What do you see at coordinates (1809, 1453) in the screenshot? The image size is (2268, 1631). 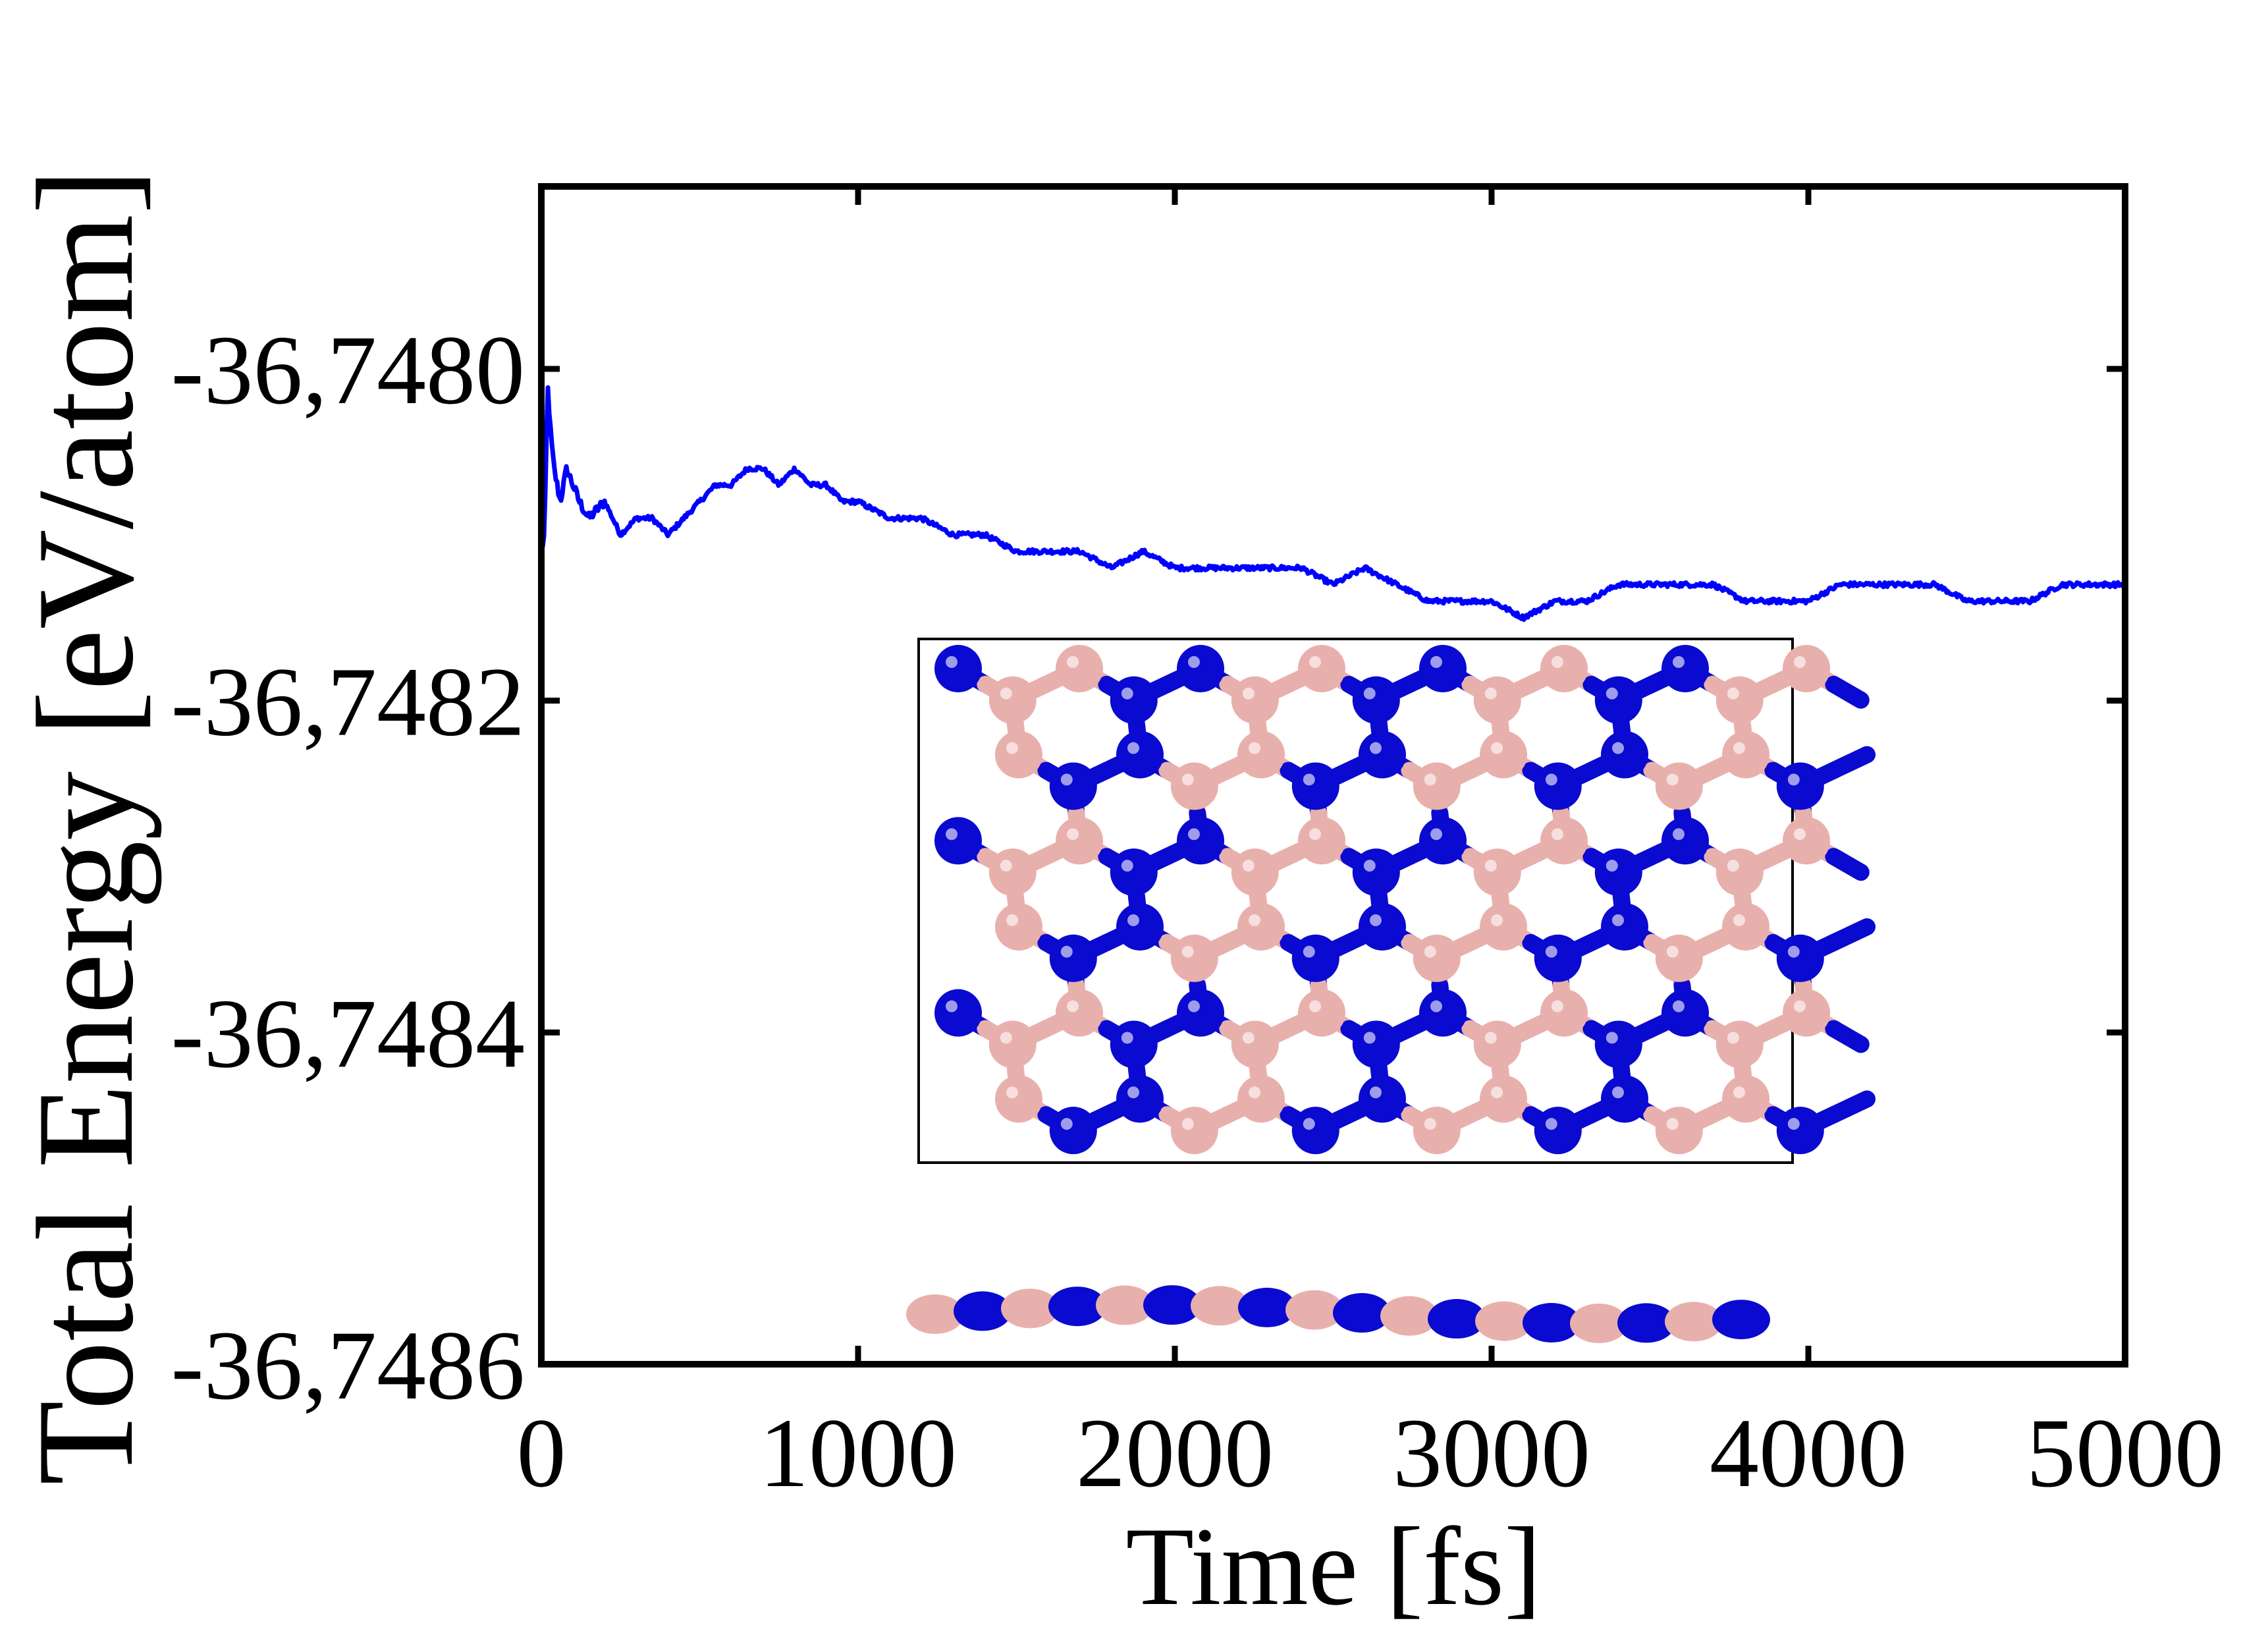 I see `x-tick-label: 4000` at bounding box center [1809, 1453].